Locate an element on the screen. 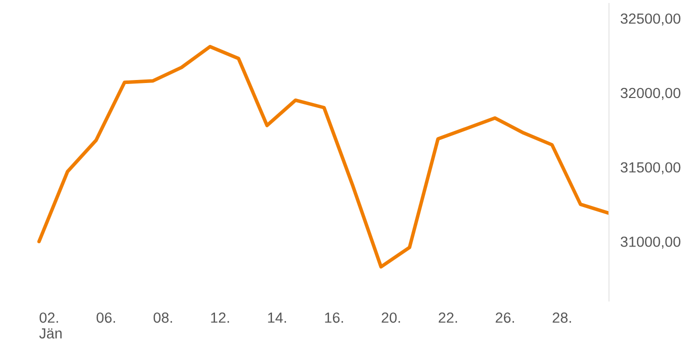 The image size is (700, 350). x-tick-label: 12. is located at coordinates (220, 317).